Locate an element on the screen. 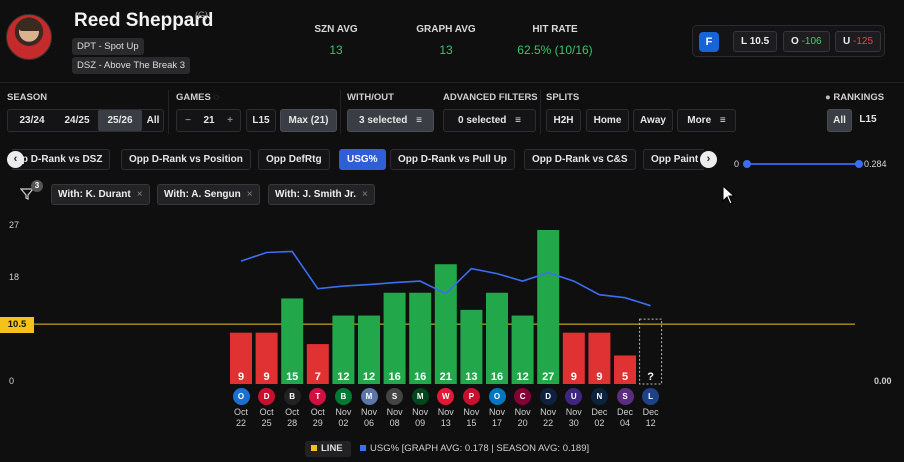 The width and height of the screenshot is (904, 462). bar-value-label: 5 is located at coordinates (625, 377).